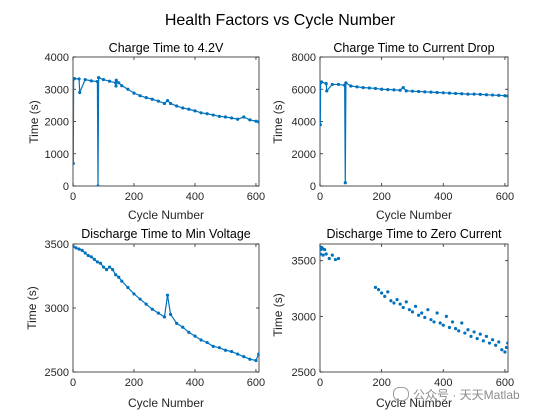 The image size is (560, 420). Describe the element at coordinates (256, 197) in the screenshot. I see `x-tick-label: 600` at that location.